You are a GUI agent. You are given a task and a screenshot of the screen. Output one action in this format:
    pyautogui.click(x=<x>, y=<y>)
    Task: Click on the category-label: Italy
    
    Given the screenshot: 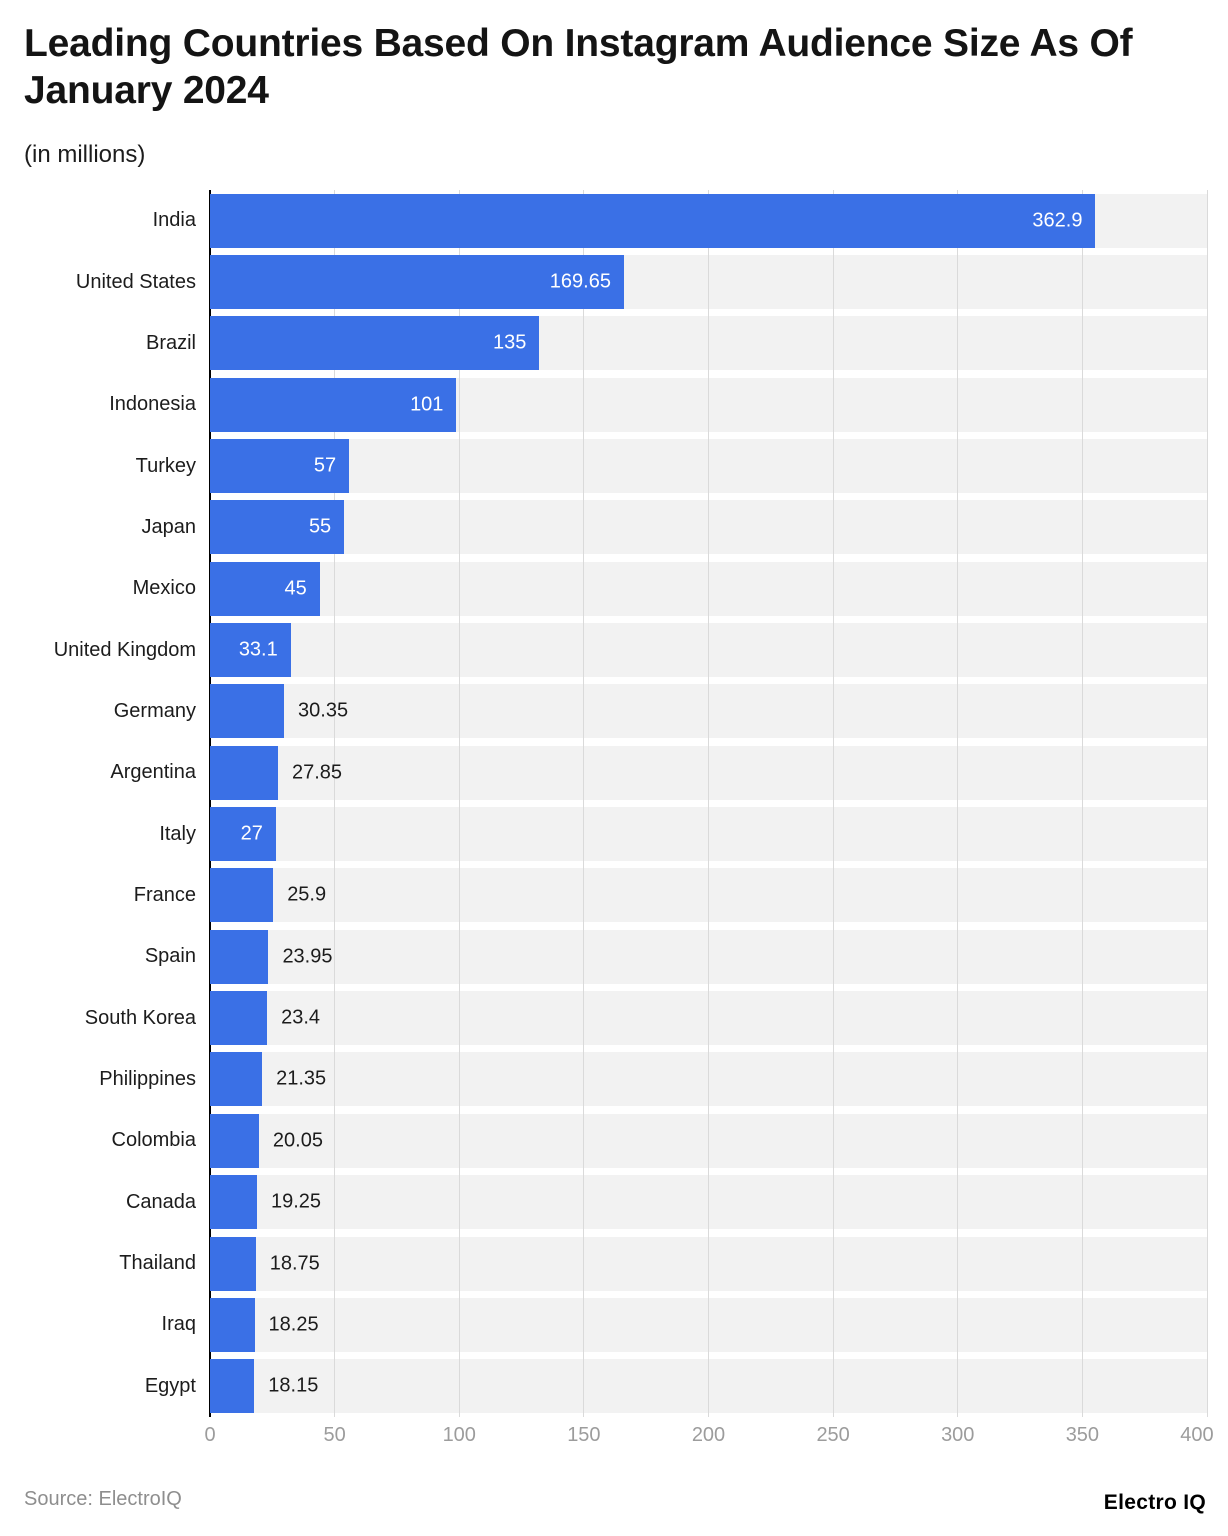 What is the action you would take?
    pyautogui.click(x=177, y=833)
    